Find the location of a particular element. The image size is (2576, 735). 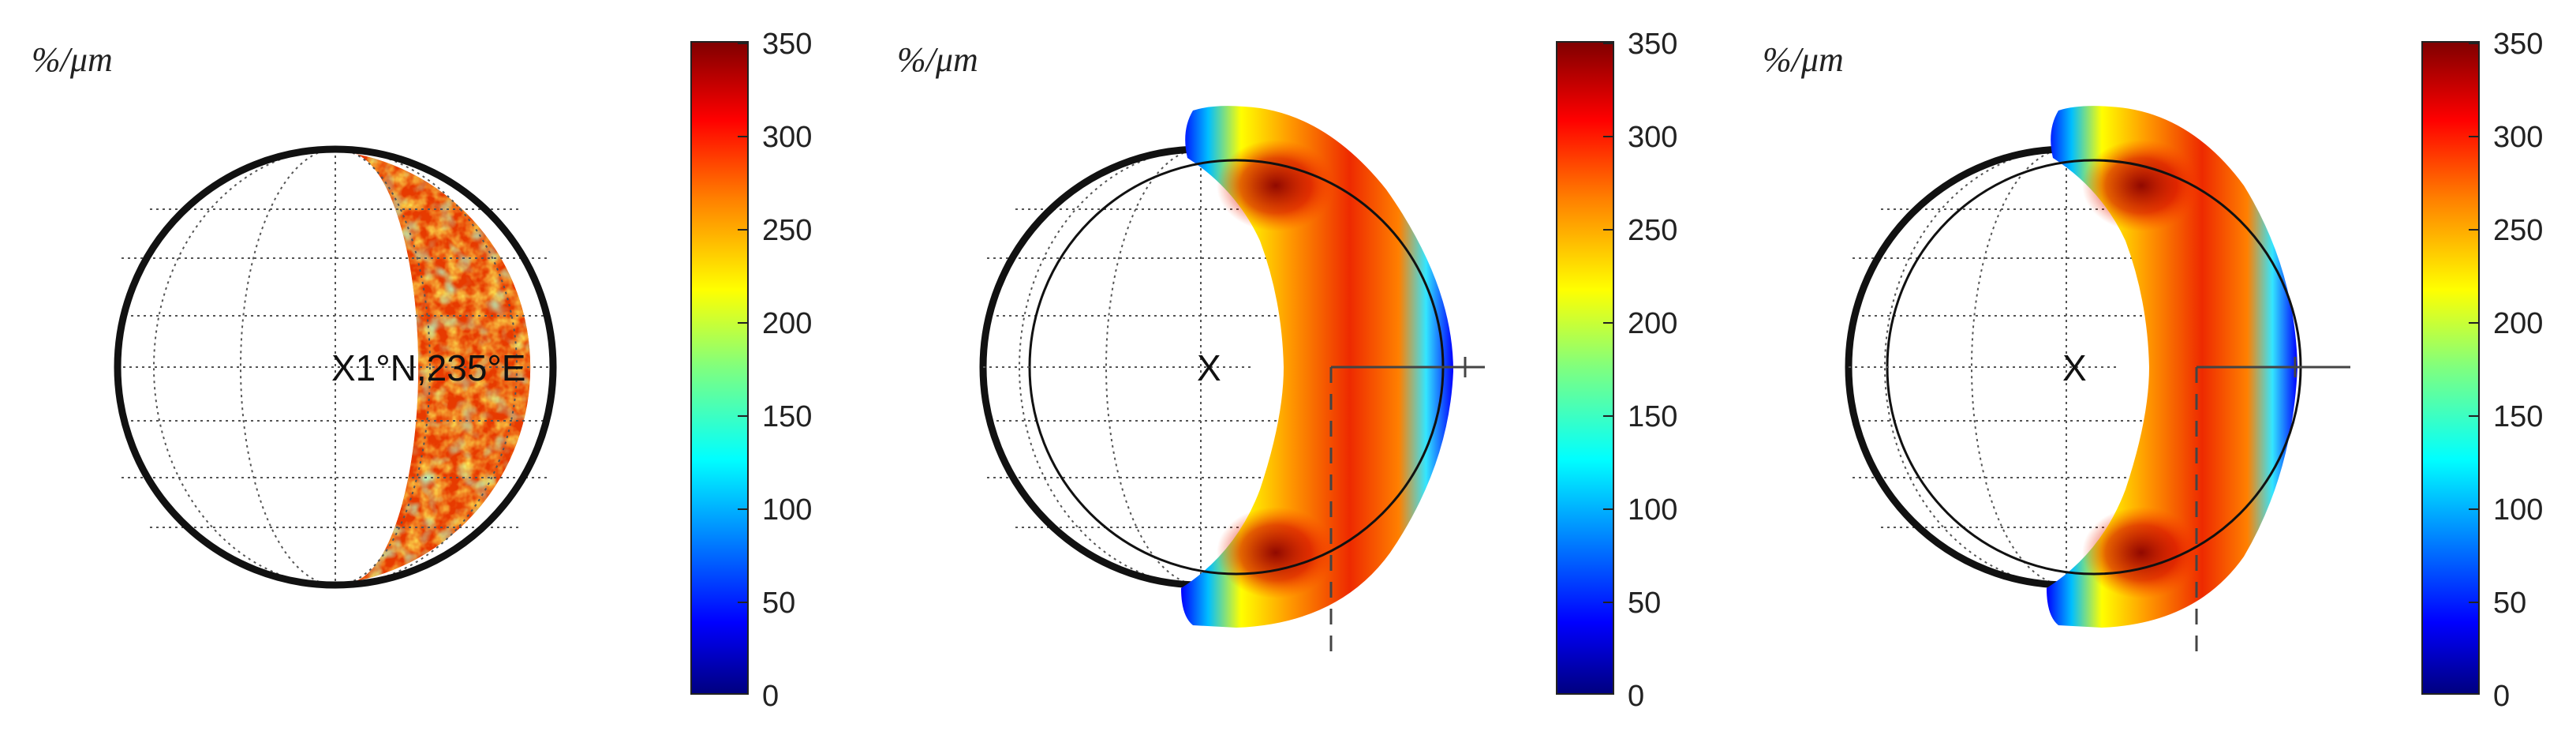

globe-outline is located at coordinates (335, 367).